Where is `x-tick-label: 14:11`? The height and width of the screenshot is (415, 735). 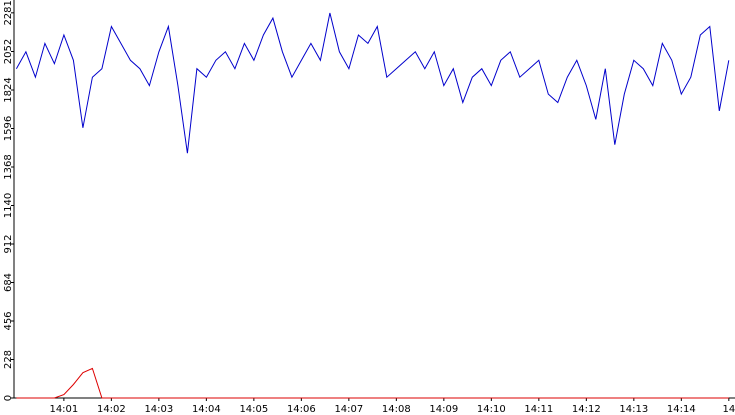
x-tick-label: 14:11 is located at coordinates (538, 409).